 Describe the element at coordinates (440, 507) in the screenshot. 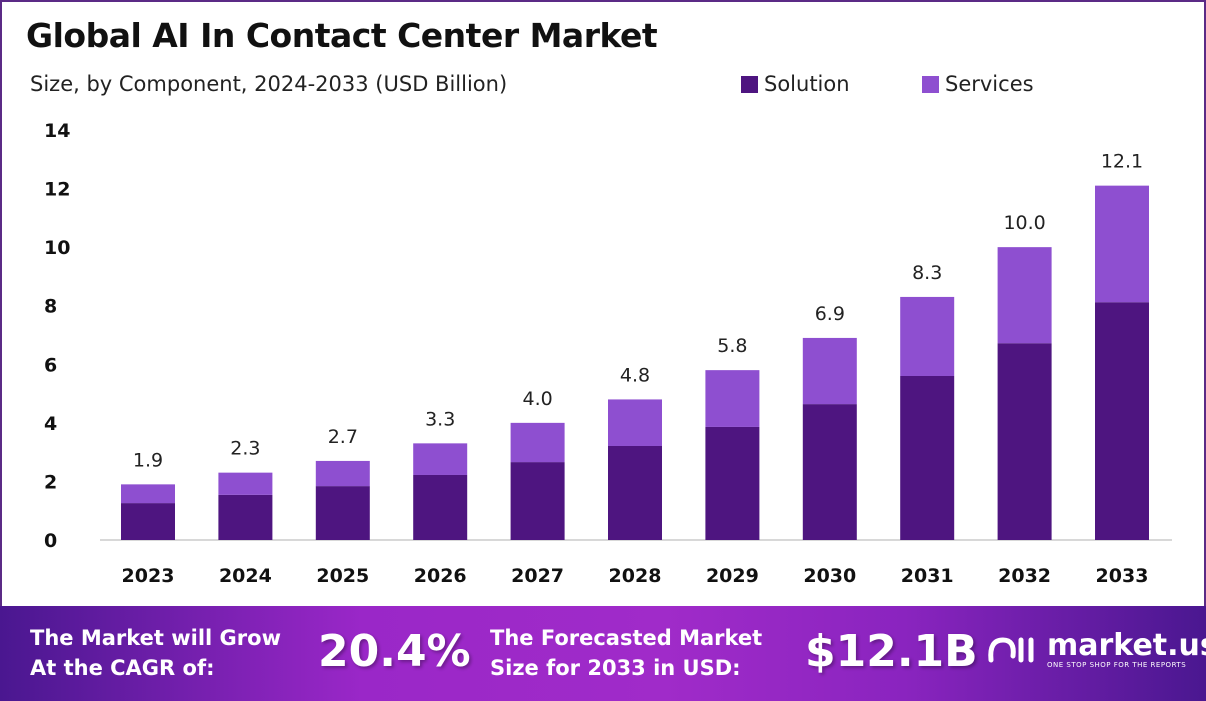

I see `bar-solution-2026` at that location.